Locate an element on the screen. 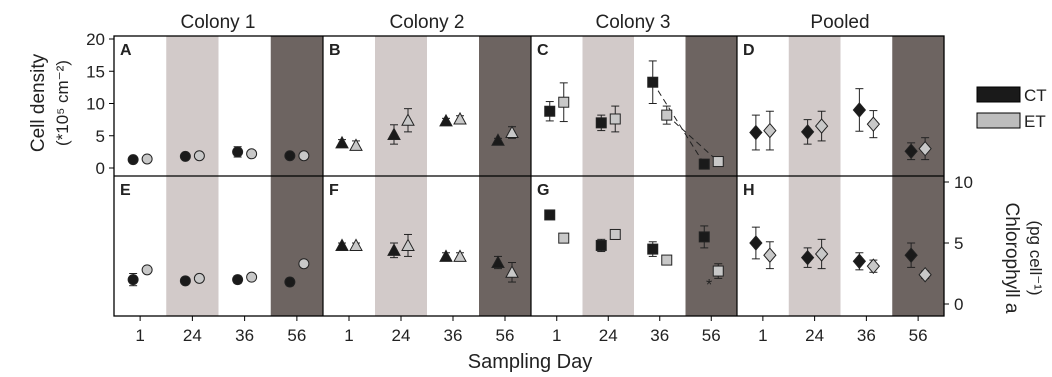 The width and height of the screenshot is (1052, 377). column-title-1: Colony 1 is located at coordinates (218, 22).